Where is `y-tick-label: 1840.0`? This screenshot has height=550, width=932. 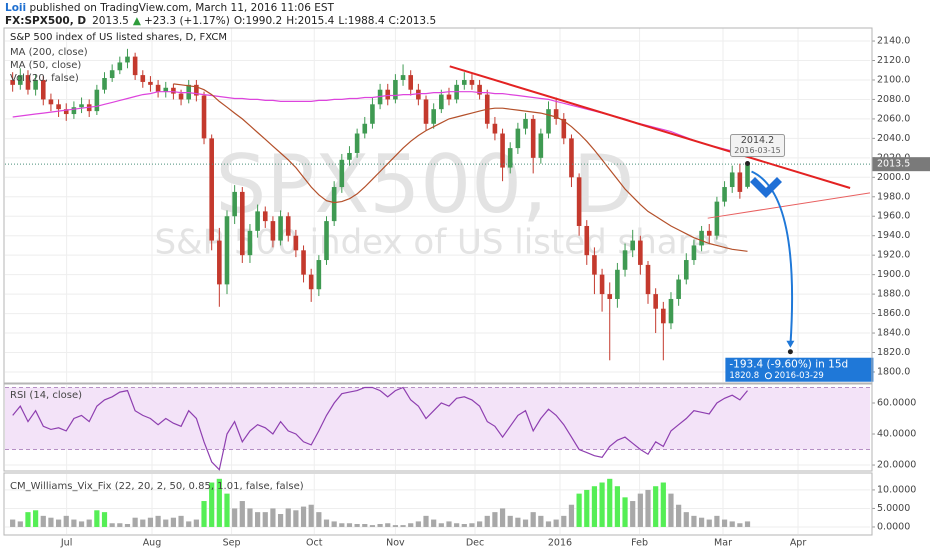 y-tick-label: 1840.0 is located at coordinates (893, 333).